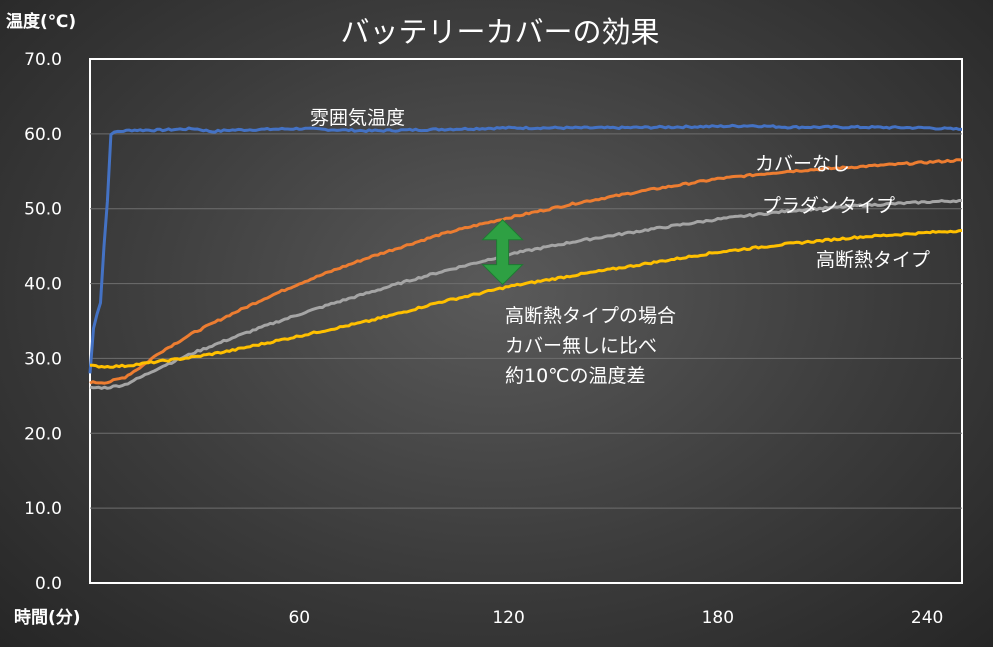 Image resolution: width=993 pixels, height=647 pixels. I want to click on x-tick-label: 180, so click(718, 618).